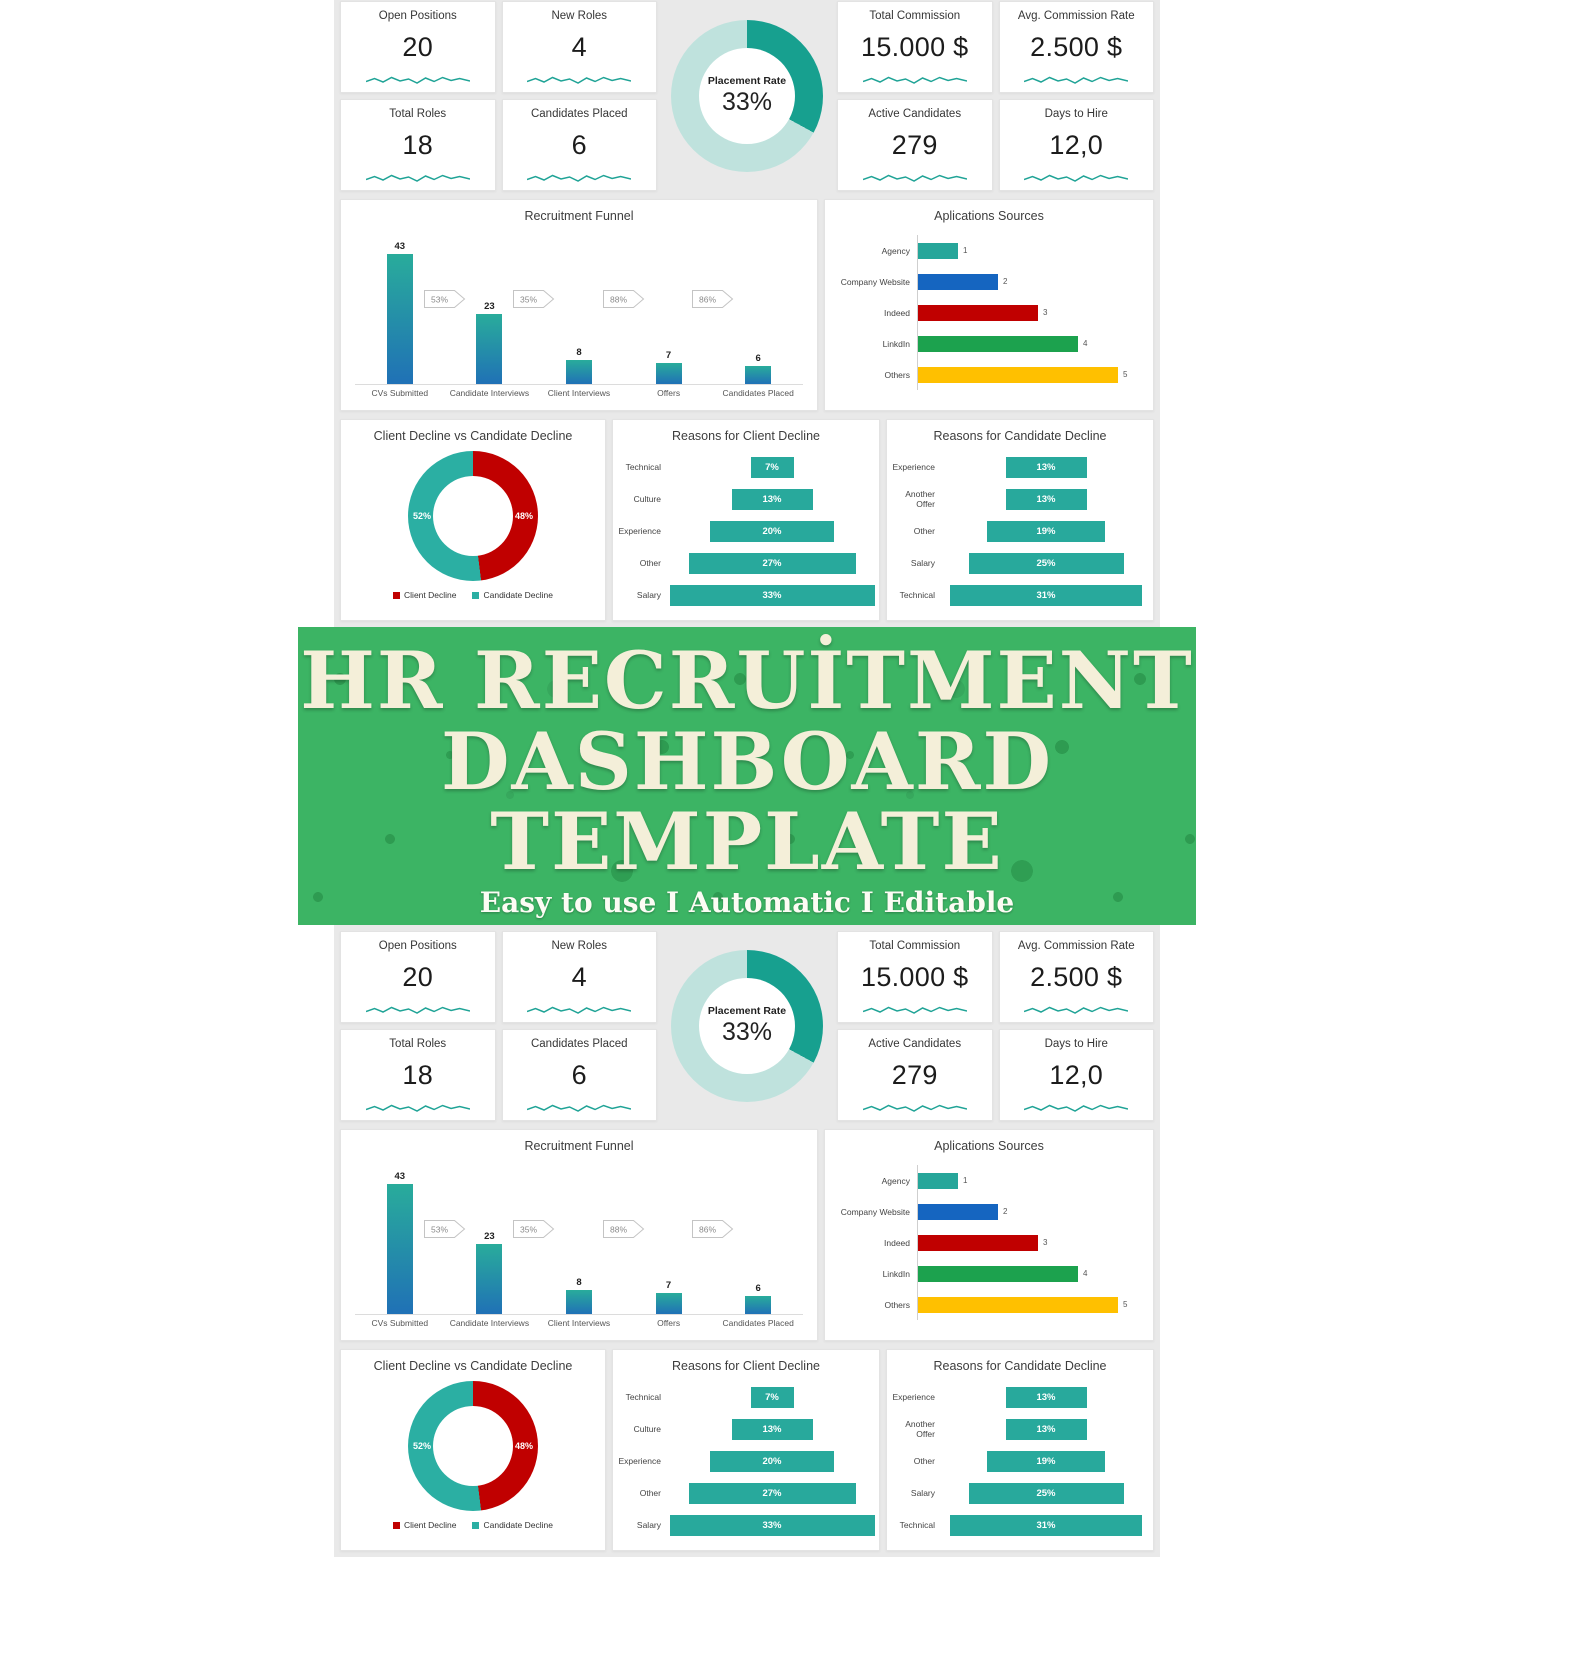  I want to click on legend-swatch, so click(476, 1525).